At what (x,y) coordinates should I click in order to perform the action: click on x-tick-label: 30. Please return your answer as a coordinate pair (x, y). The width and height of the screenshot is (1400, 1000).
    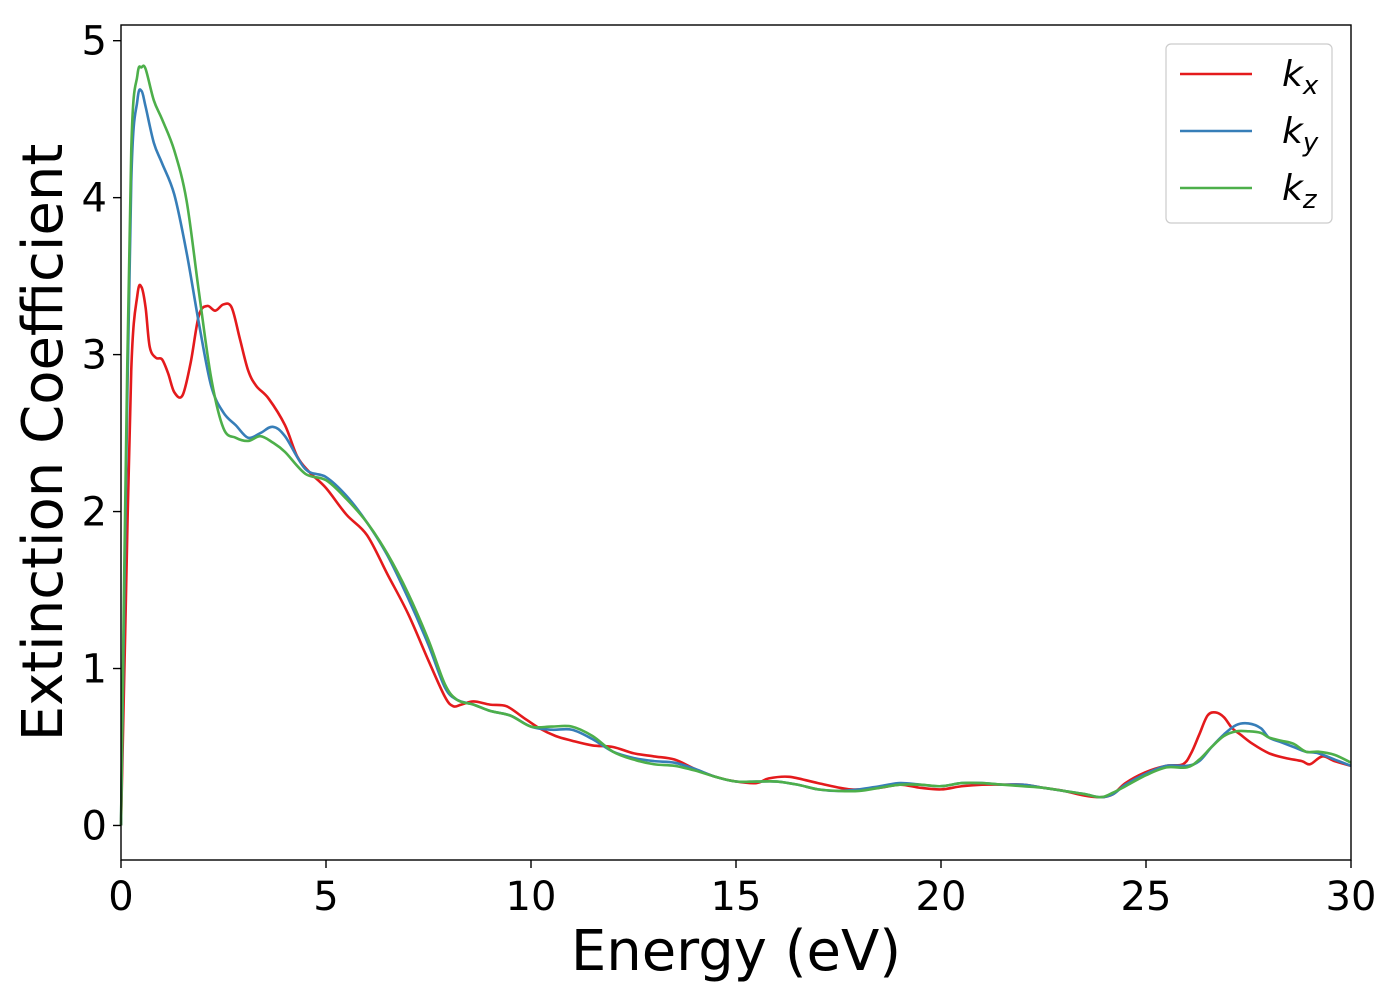
    Looking at the image, I should click on (1351, 897).